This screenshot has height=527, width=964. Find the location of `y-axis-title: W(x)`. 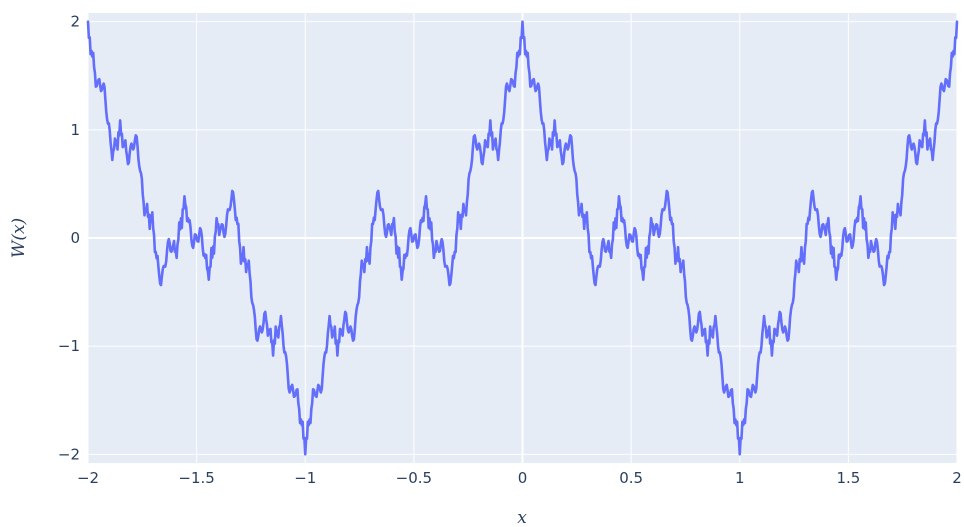

y-axis-title: W(x) is located at coordinates (19, 238).